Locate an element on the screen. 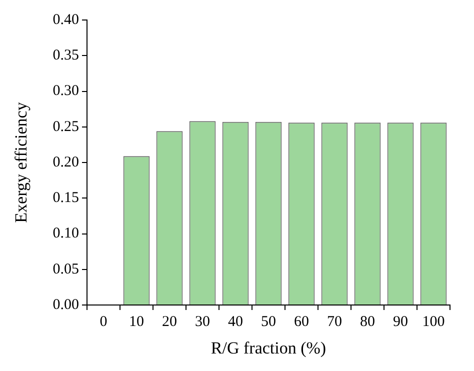 Image resolution: width=474 pixels, height=371 pixels. x-tick-label: 100 is located at coordinates (433, 322).